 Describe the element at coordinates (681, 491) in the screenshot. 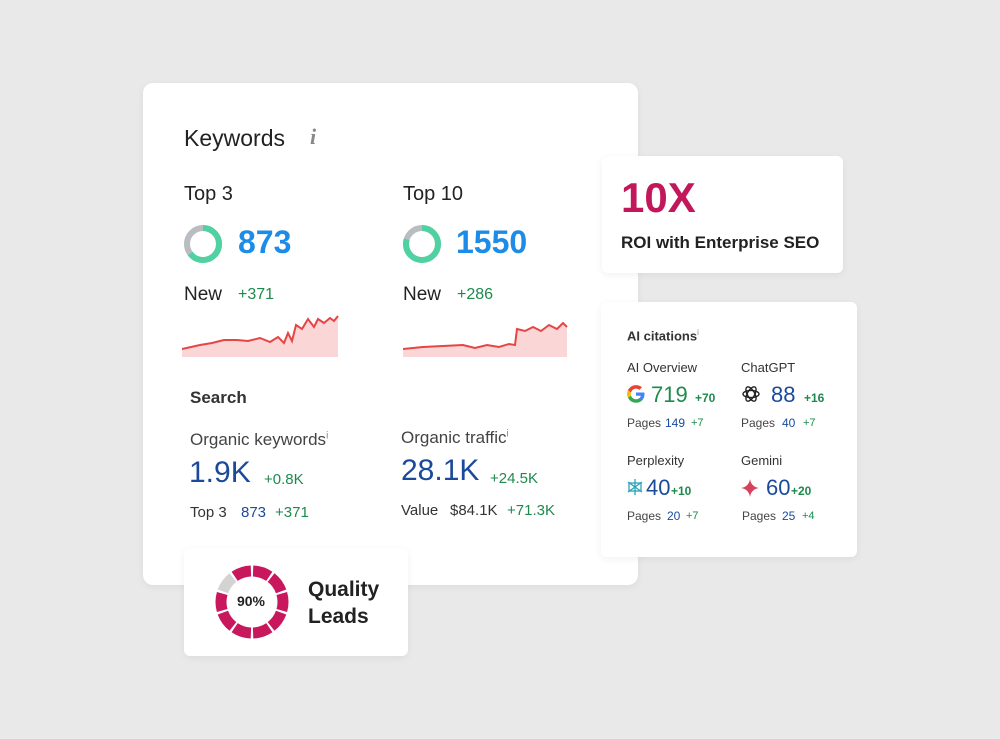

I see `perplexity-delta: +10` at that location.